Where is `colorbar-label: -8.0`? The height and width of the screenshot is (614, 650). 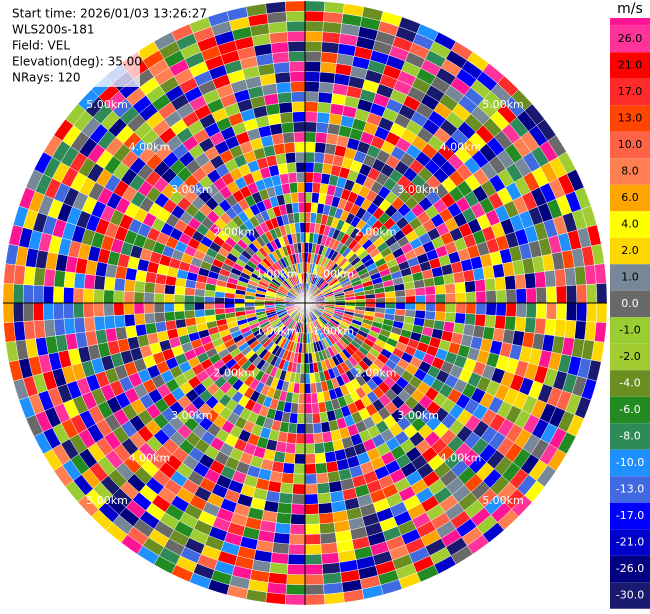
colorbar-label: -8.0 is located at coordinates (629, 436).